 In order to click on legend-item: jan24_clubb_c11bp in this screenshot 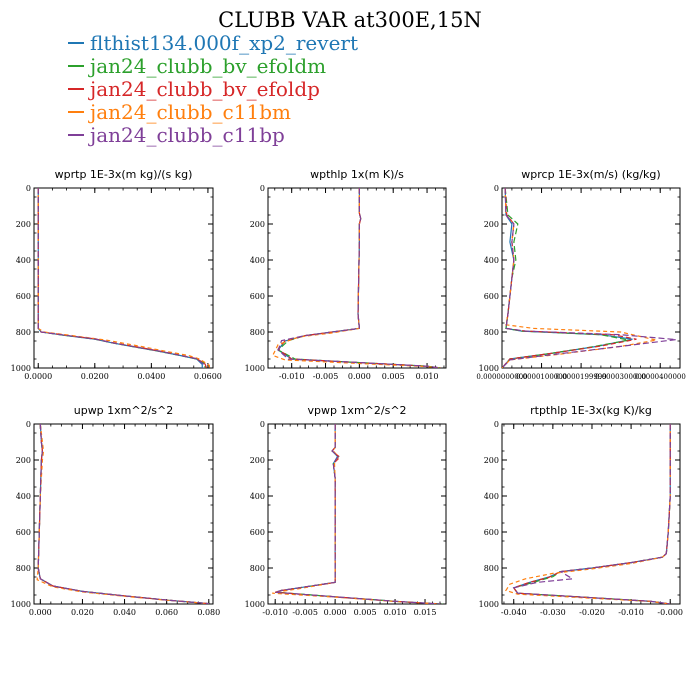, I will do `click(213, 135)`.